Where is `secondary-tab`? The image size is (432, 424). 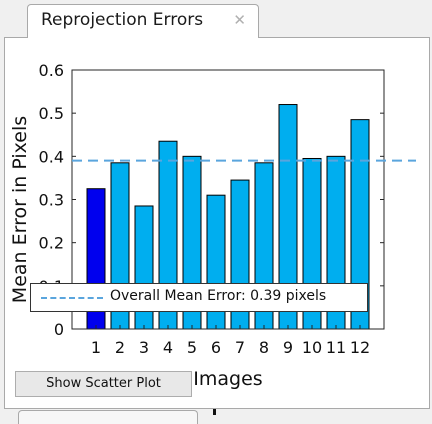
secondary-tab is located at coordinates (108, 417).